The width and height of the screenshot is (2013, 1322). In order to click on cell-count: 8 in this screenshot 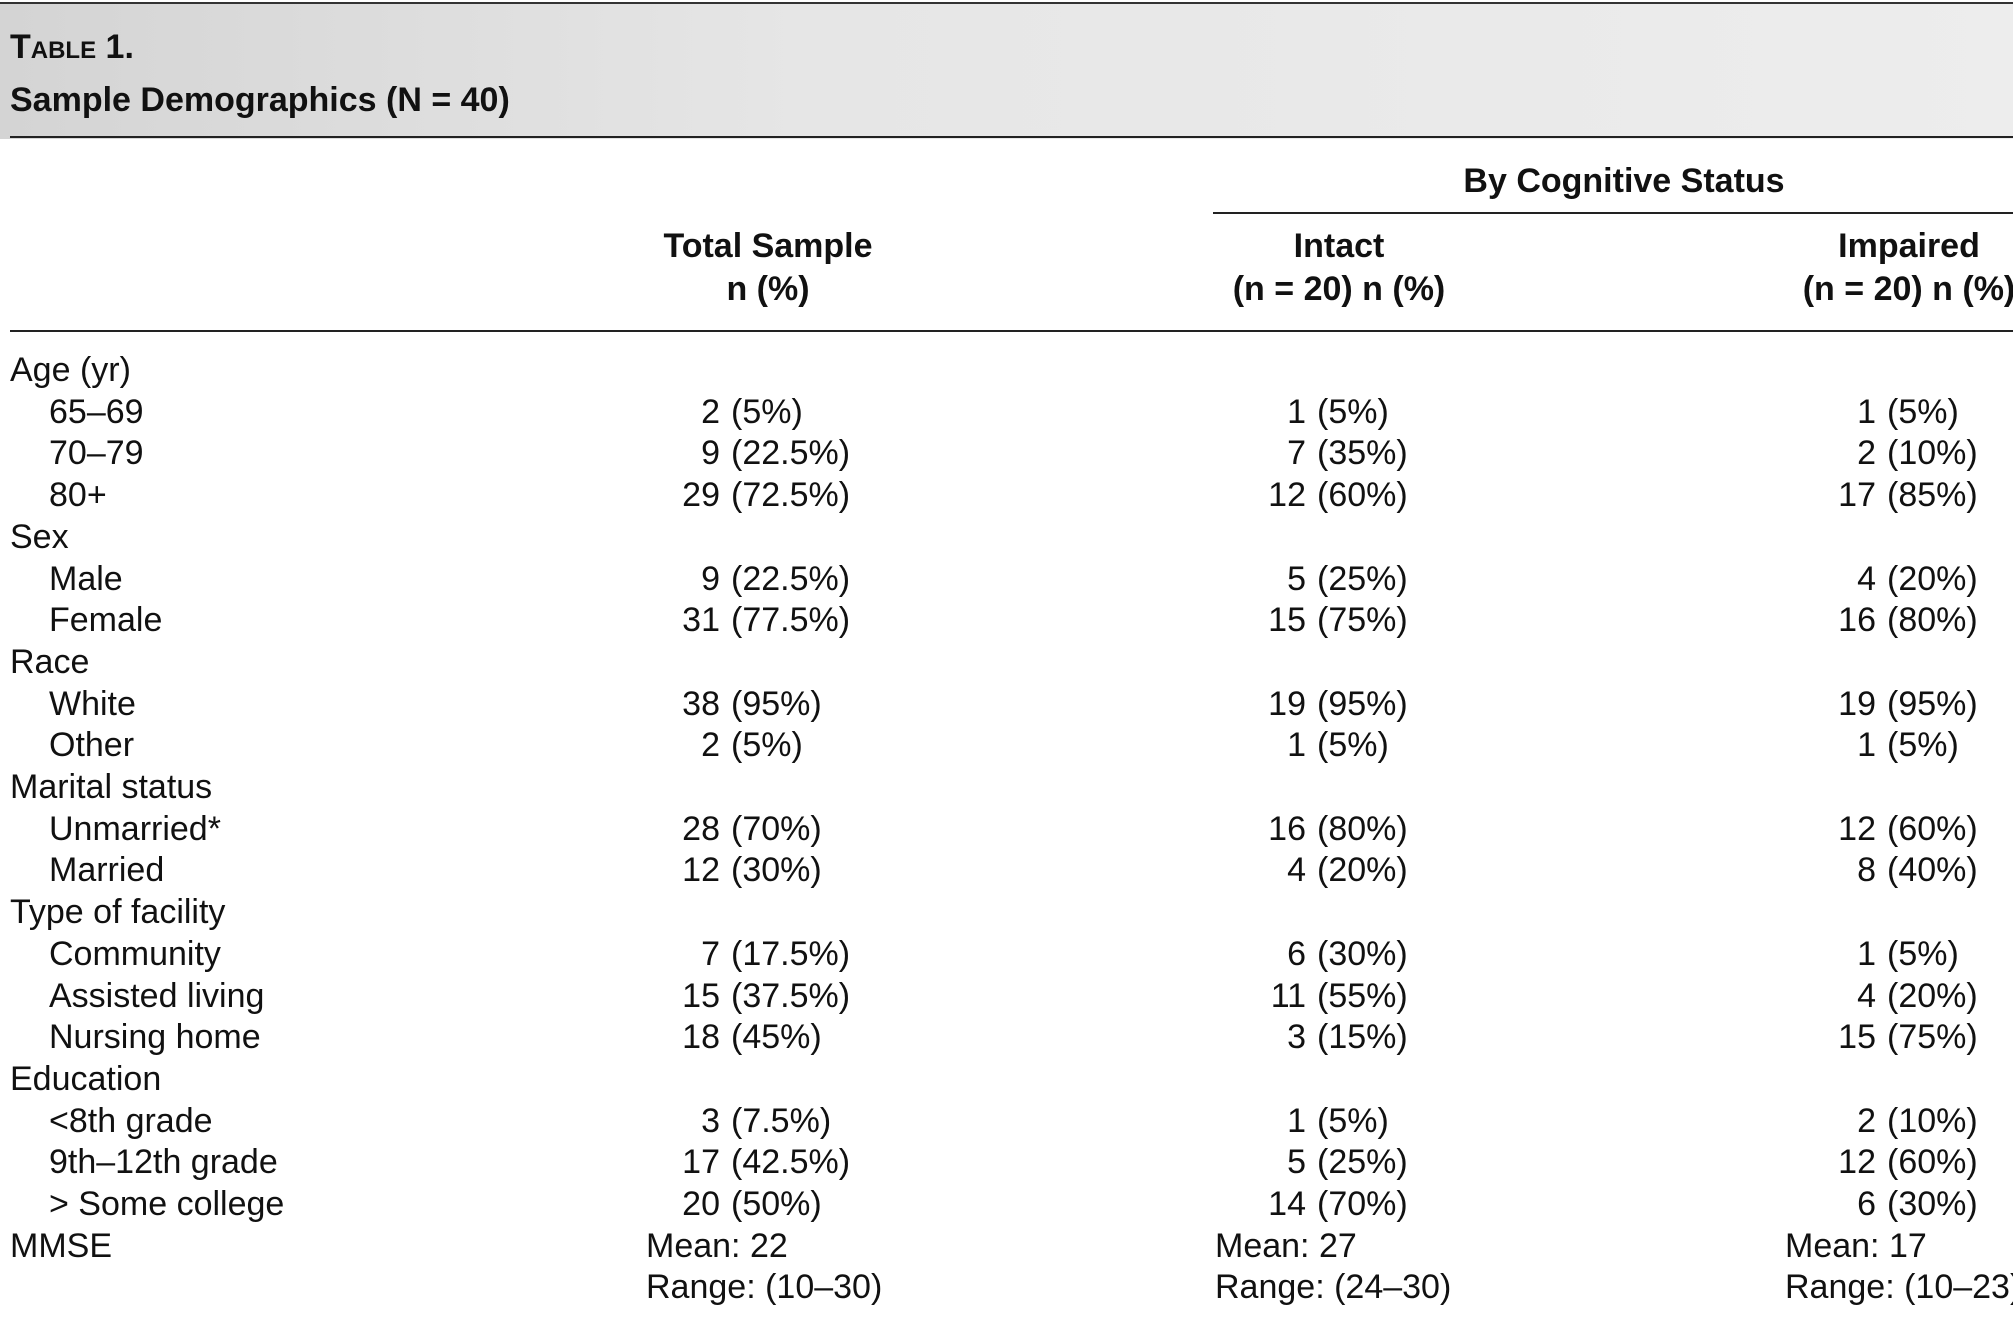, I will do `click(1866, 870)`.